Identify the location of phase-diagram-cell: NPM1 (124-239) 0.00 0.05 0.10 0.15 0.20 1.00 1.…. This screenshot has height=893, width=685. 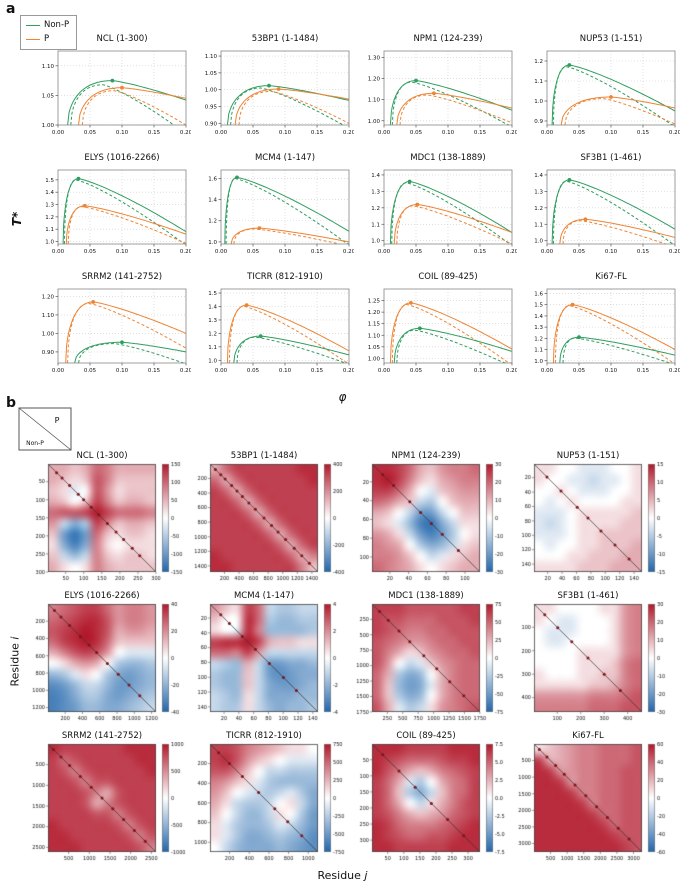
(436, 92).